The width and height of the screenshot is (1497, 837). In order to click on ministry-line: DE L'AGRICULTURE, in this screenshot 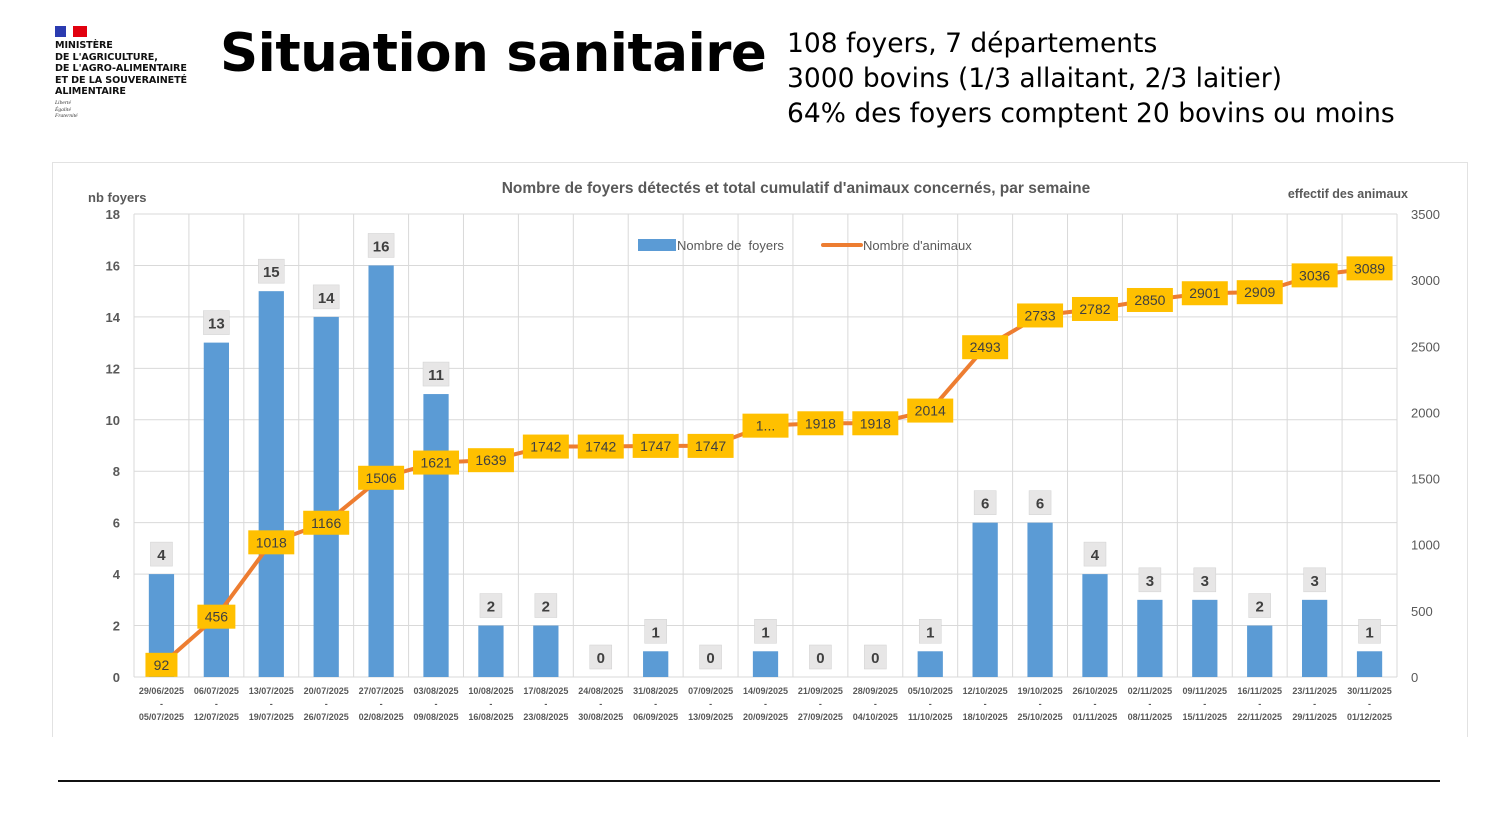, I will do `click(106, 57)`.